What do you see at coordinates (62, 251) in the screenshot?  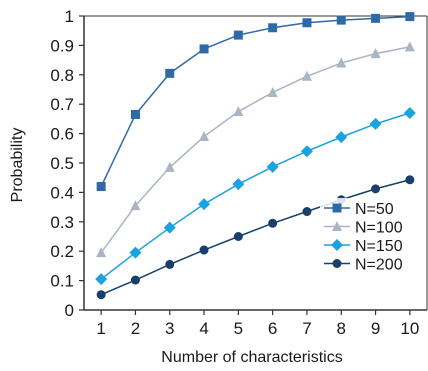 I see `y-tick-label: 0.2` at bounding box center [62, 251].